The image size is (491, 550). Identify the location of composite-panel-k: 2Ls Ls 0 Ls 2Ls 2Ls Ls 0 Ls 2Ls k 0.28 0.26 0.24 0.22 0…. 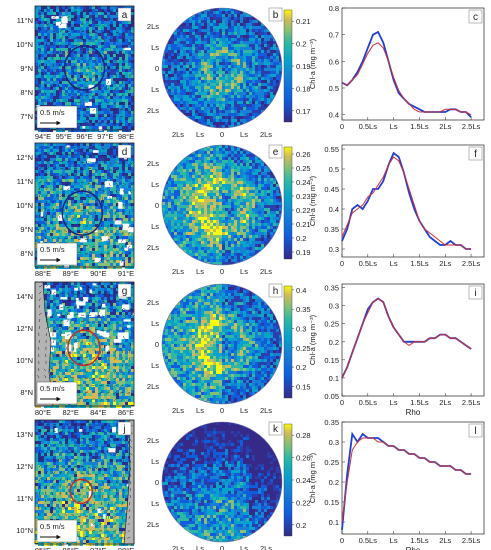
(229, 485).